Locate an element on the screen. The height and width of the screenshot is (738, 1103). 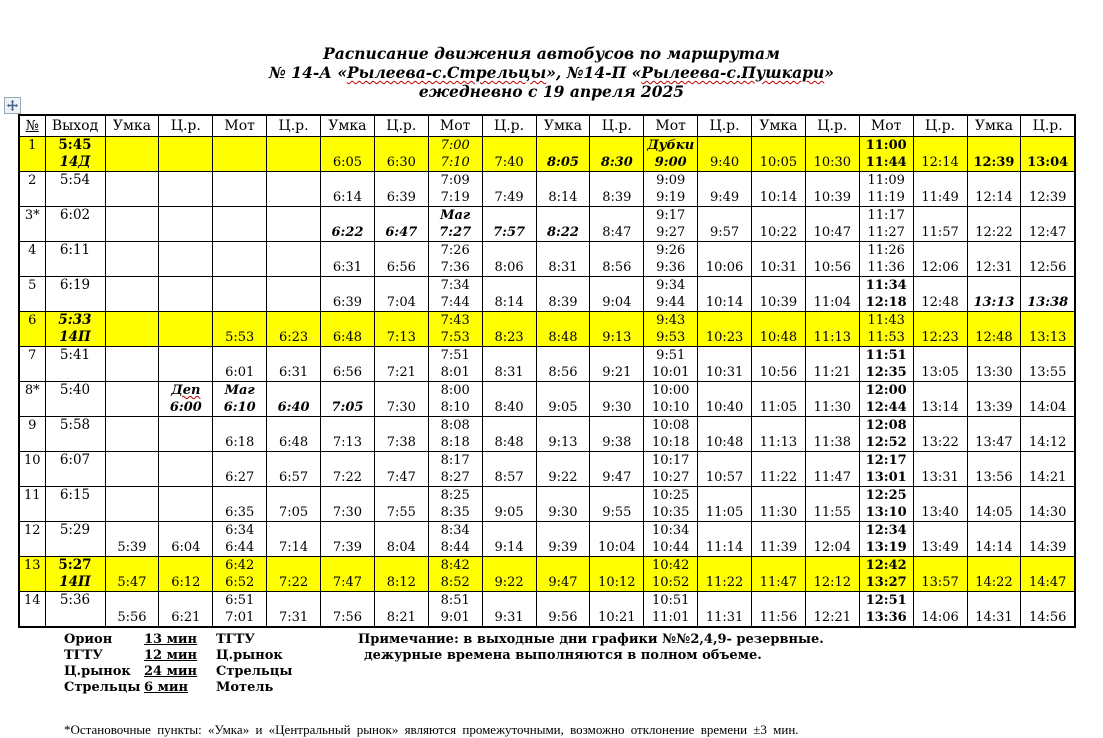
time-text: 7:00 is located at coordinates (455, 145).